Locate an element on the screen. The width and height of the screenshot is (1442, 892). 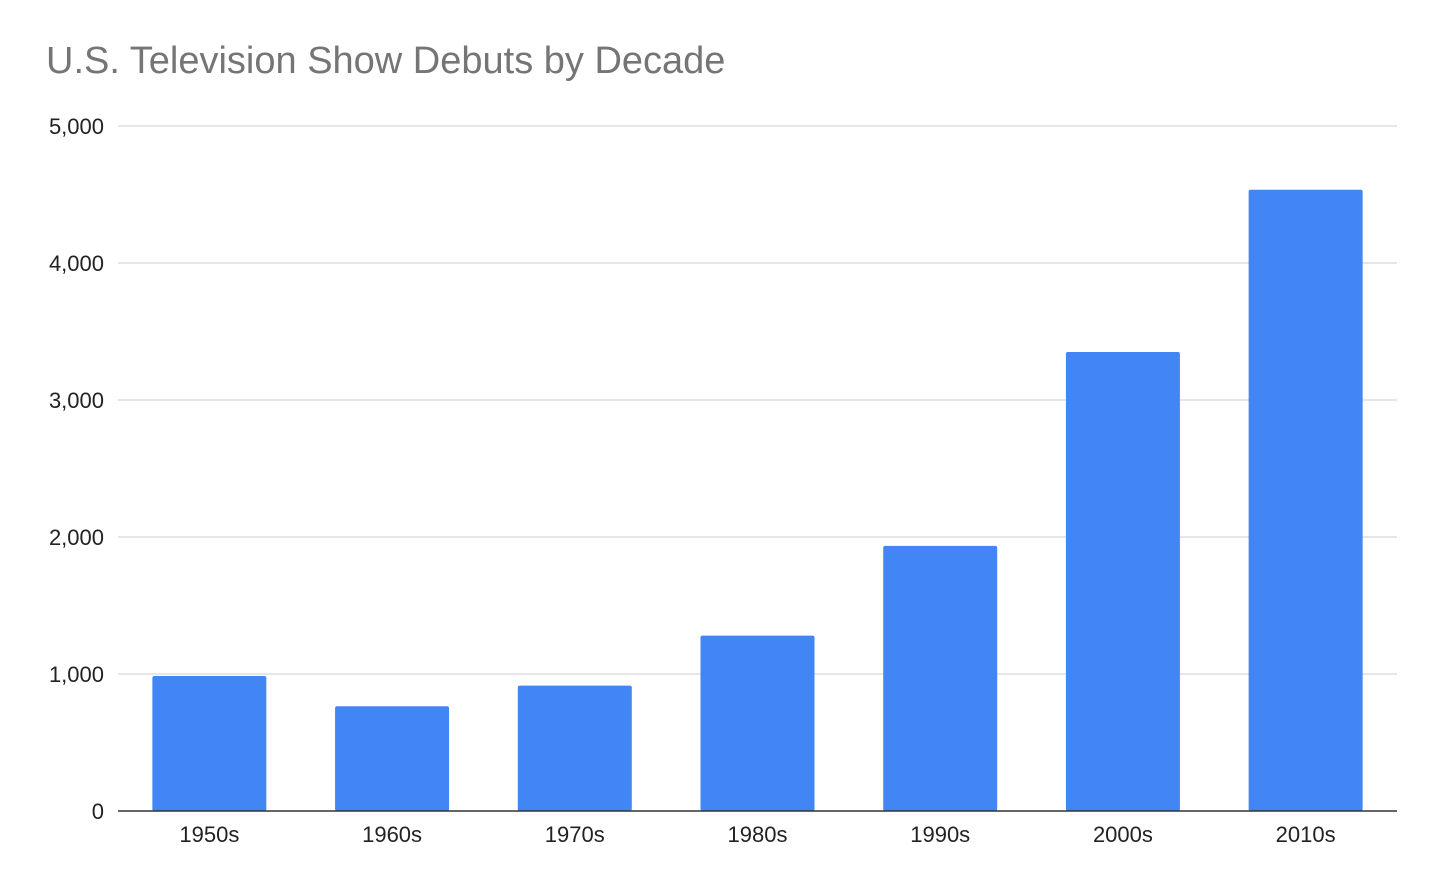
y-tick-label: 2,000 is located at coordinates (76, 537).